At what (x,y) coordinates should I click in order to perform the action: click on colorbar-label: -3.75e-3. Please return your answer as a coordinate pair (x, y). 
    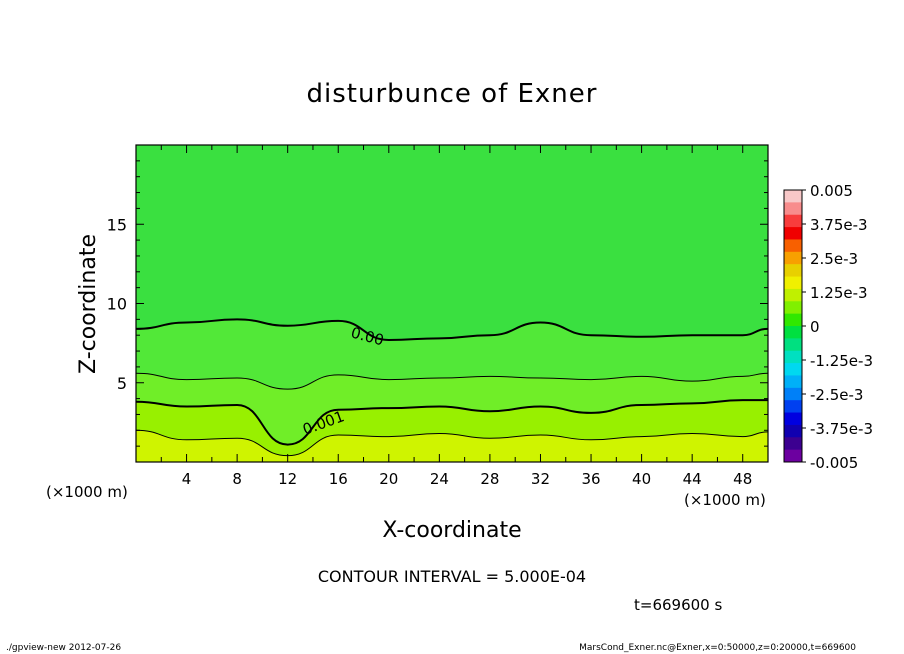
    Looking at the image, I should click on (841, 429).